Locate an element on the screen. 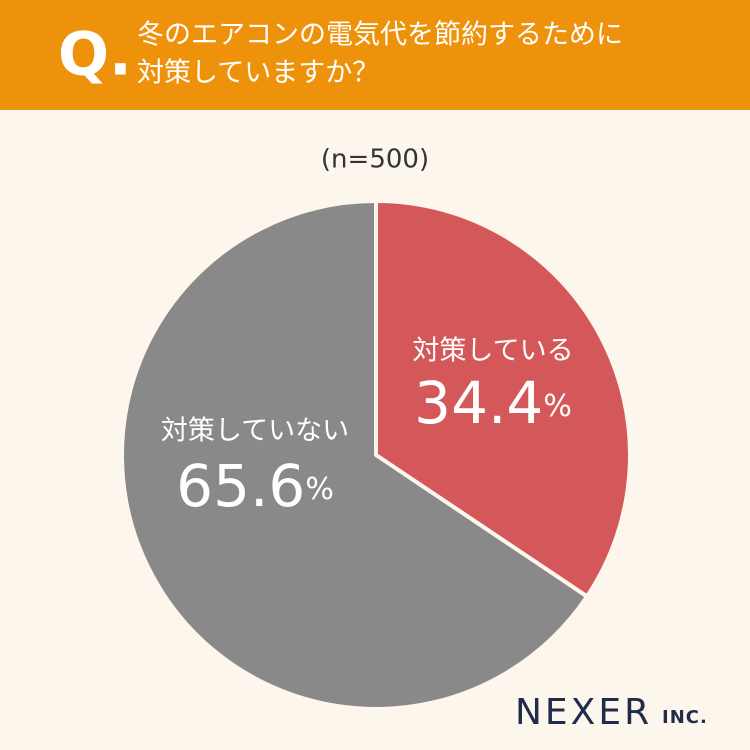  slice-category-label: 対策していない is located at coordinates (255, 431).